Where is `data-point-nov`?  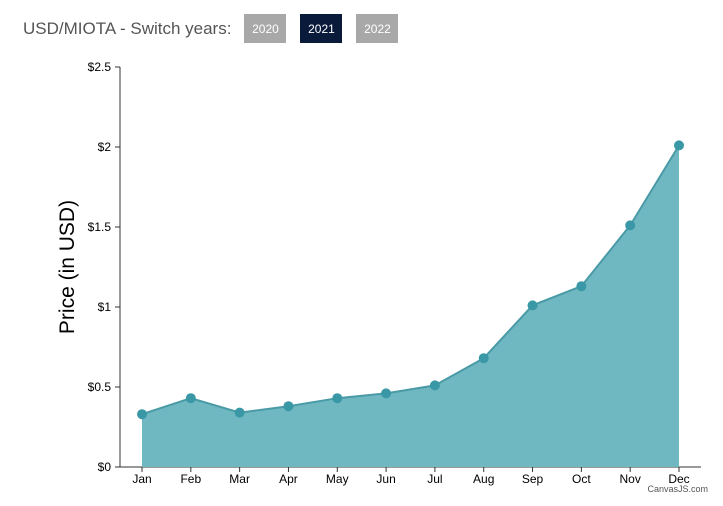
data-point-nov is located at coordinates (630, 225).